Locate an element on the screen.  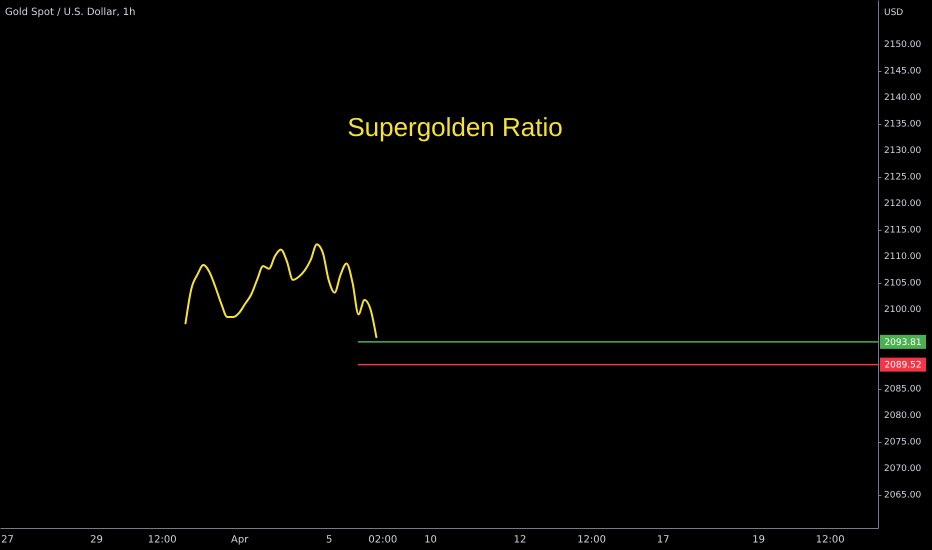
y-tick-label: 2075.00 is located at coordinates (903, 443).